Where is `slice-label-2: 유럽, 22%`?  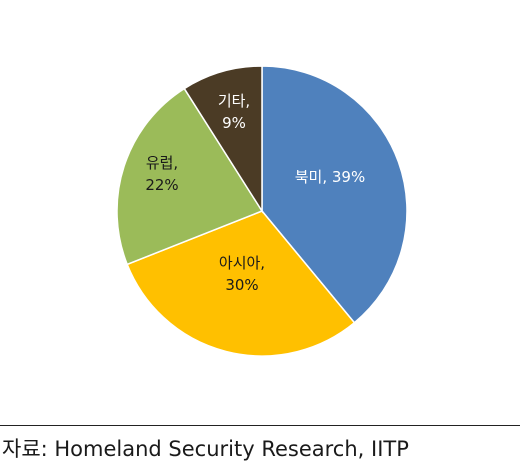
slice-label-2: 유럽, 22% is located at coordinates (161, 174).